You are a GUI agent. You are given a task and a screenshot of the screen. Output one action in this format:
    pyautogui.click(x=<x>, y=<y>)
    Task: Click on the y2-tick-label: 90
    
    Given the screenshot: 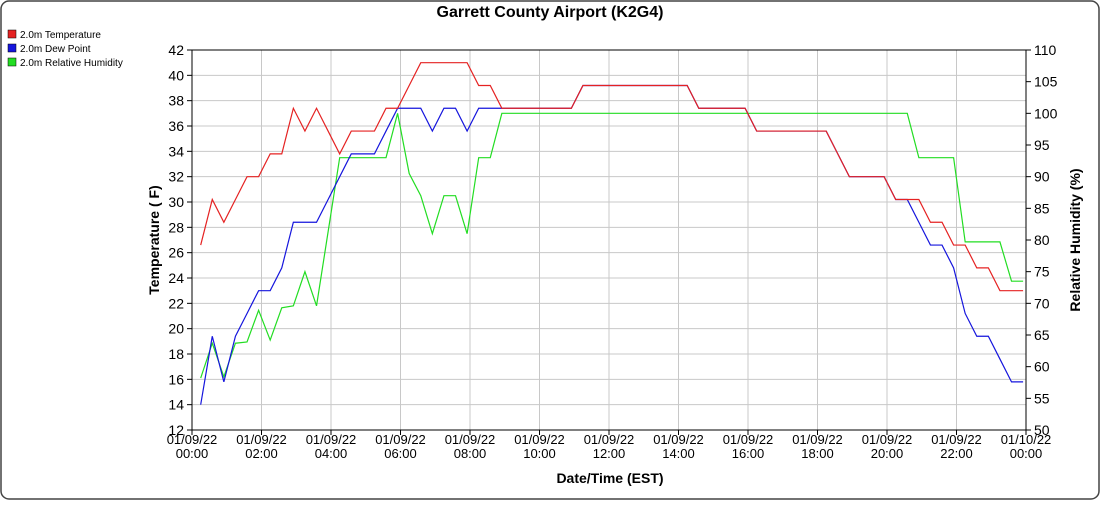 What is the action you would take?
    pyautogui.click(x=1042, y=177)
    